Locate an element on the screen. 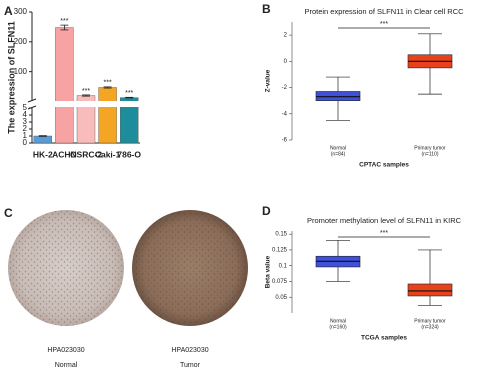 The image size is (500, 384). y-axis-label: Beta value is located at coordinates (268, 271).